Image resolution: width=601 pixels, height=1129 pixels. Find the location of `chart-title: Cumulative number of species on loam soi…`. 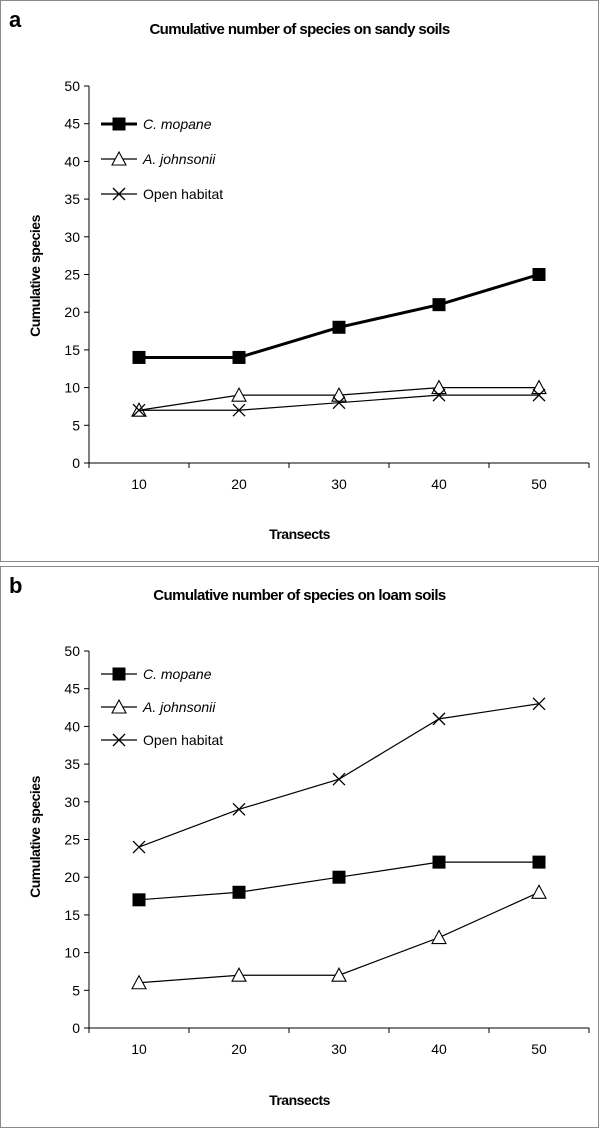

chart-title: Cumulative number of species on loam soi… is located at coordinates (299, 595).